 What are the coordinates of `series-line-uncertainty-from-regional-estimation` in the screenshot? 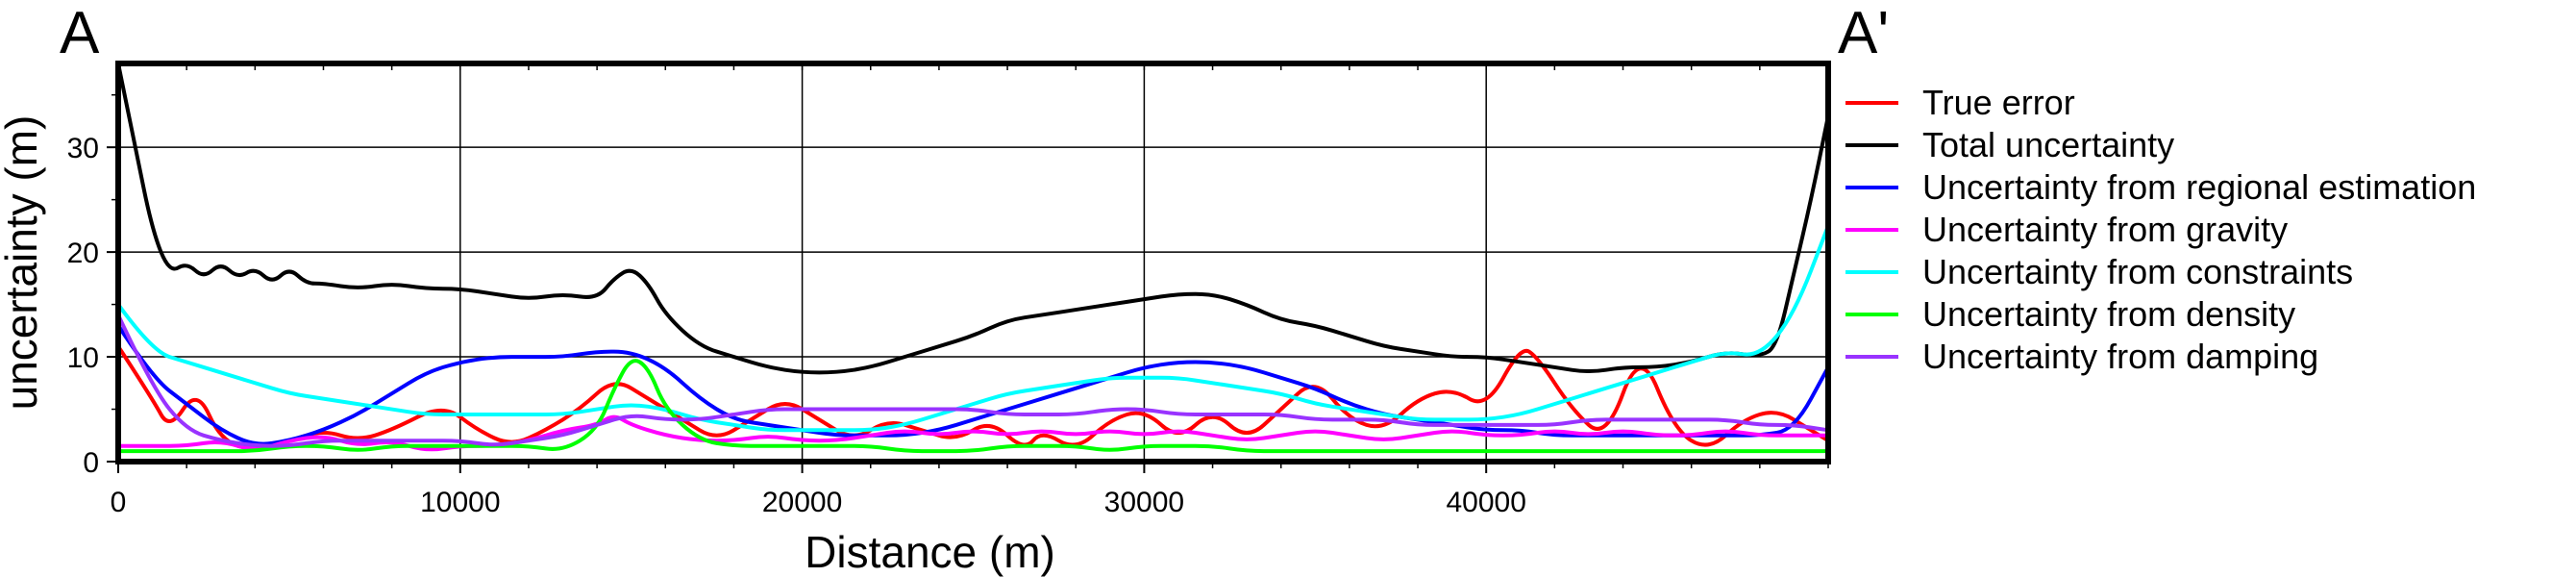 It's located at (973, 385).